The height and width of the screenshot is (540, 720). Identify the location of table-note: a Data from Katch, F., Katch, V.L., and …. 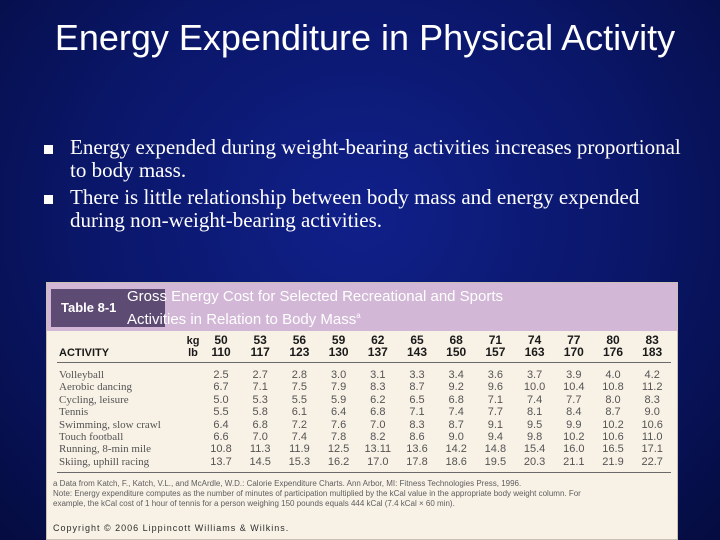
(287, 483).